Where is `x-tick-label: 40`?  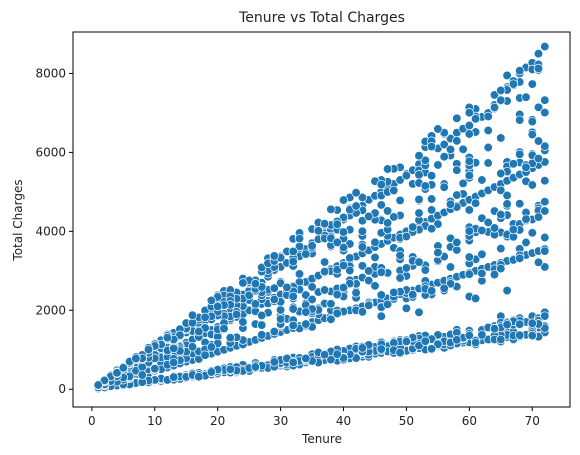 x-tick-label: 40 is located at coordinates (343, 421).